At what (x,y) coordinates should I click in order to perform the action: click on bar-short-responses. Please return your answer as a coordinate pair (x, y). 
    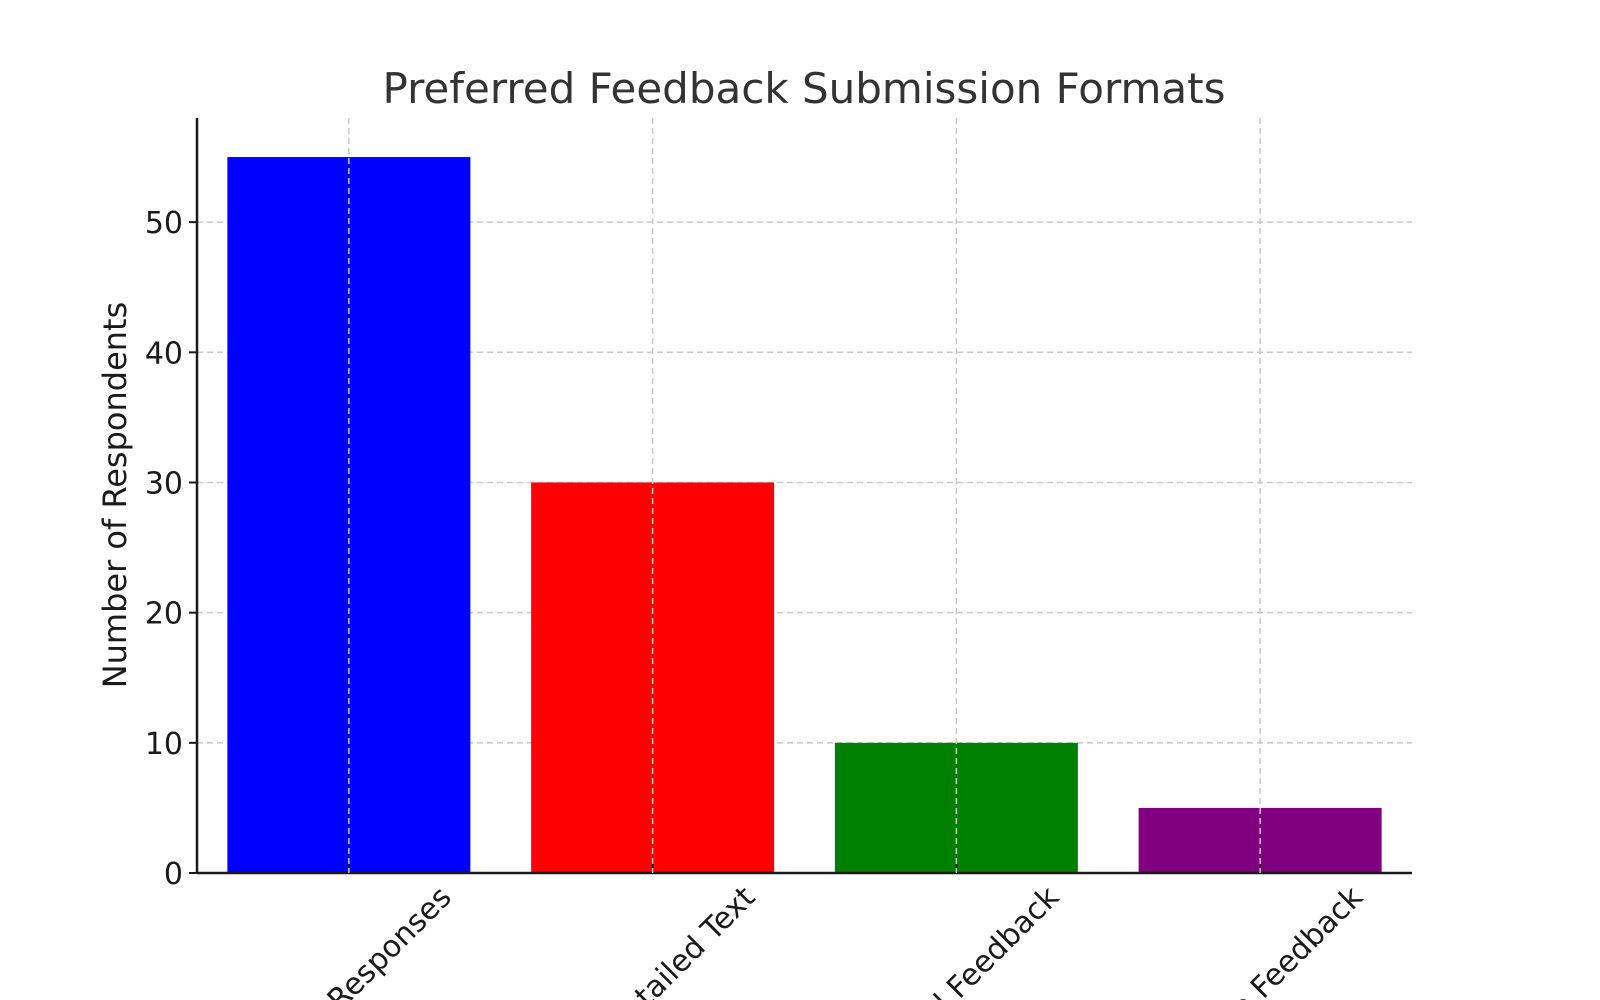
    Looking at the image, I should click on (349, 515).